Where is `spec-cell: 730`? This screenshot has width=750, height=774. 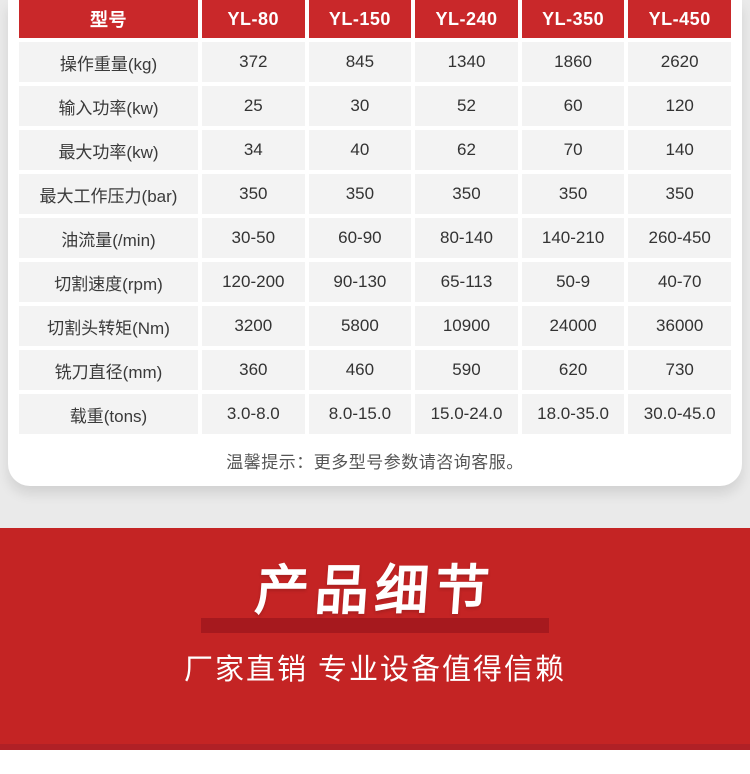 spec-cell: 730 is located at coordinates (679, 370).